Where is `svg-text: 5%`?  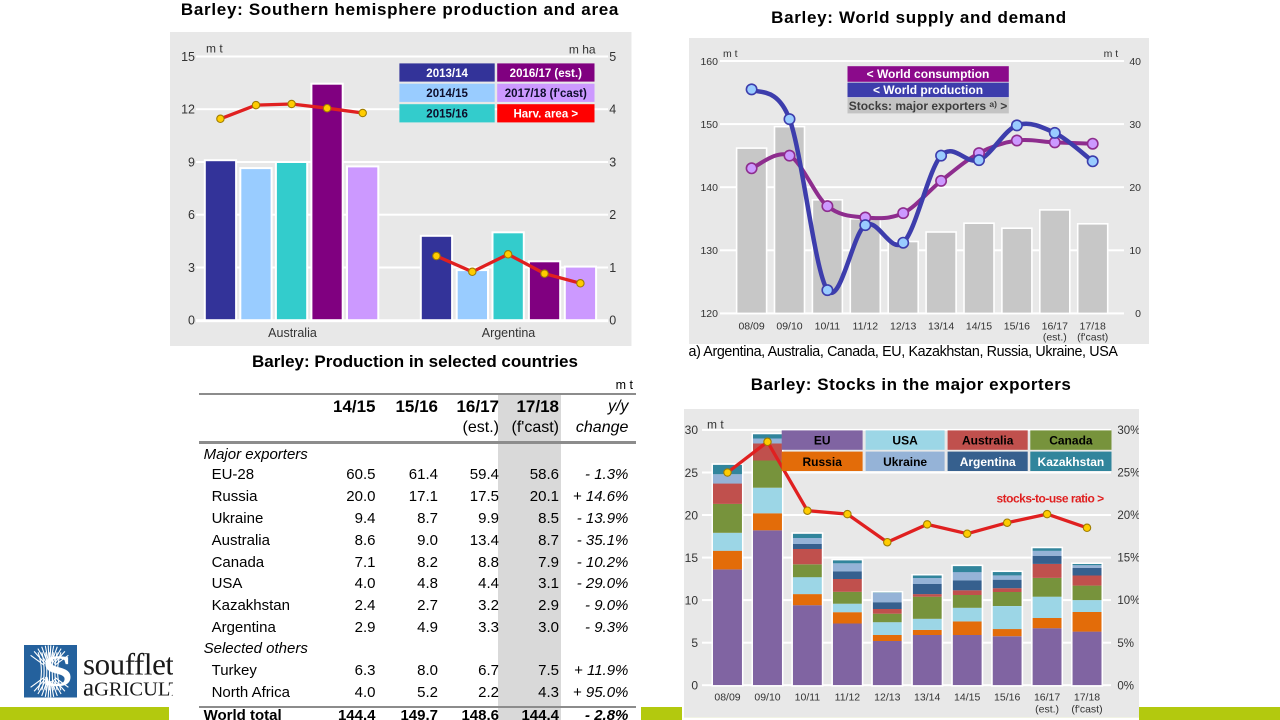 svg-text: 5% is located at coordinates (1125, 644).